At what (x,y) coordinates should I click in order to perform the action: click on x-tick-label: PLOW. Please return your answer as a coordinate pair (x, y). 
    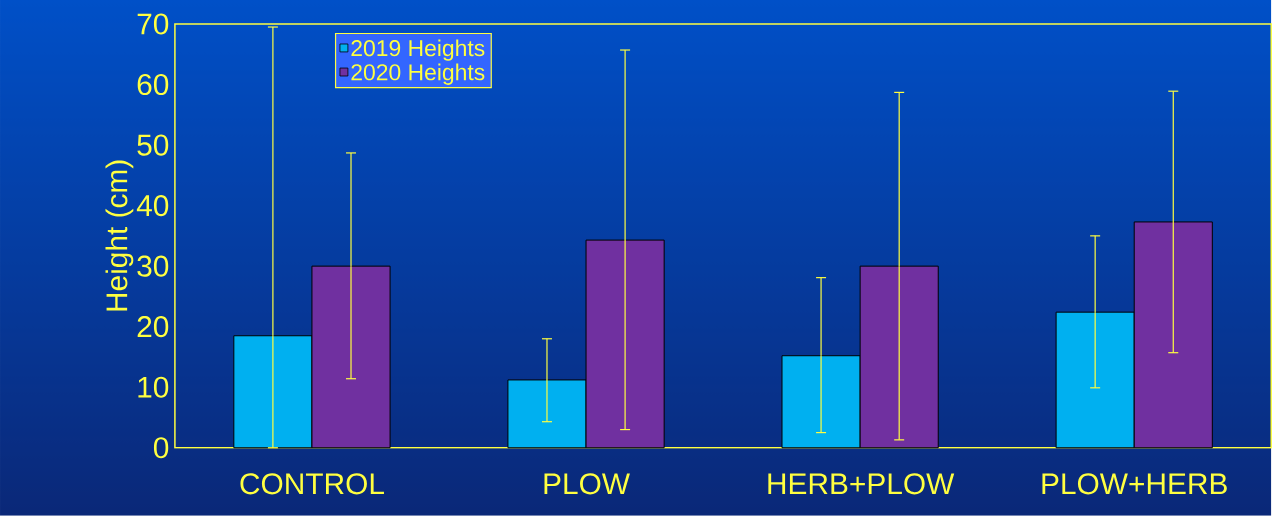
    Looking at the image, I should click on (587, 484).